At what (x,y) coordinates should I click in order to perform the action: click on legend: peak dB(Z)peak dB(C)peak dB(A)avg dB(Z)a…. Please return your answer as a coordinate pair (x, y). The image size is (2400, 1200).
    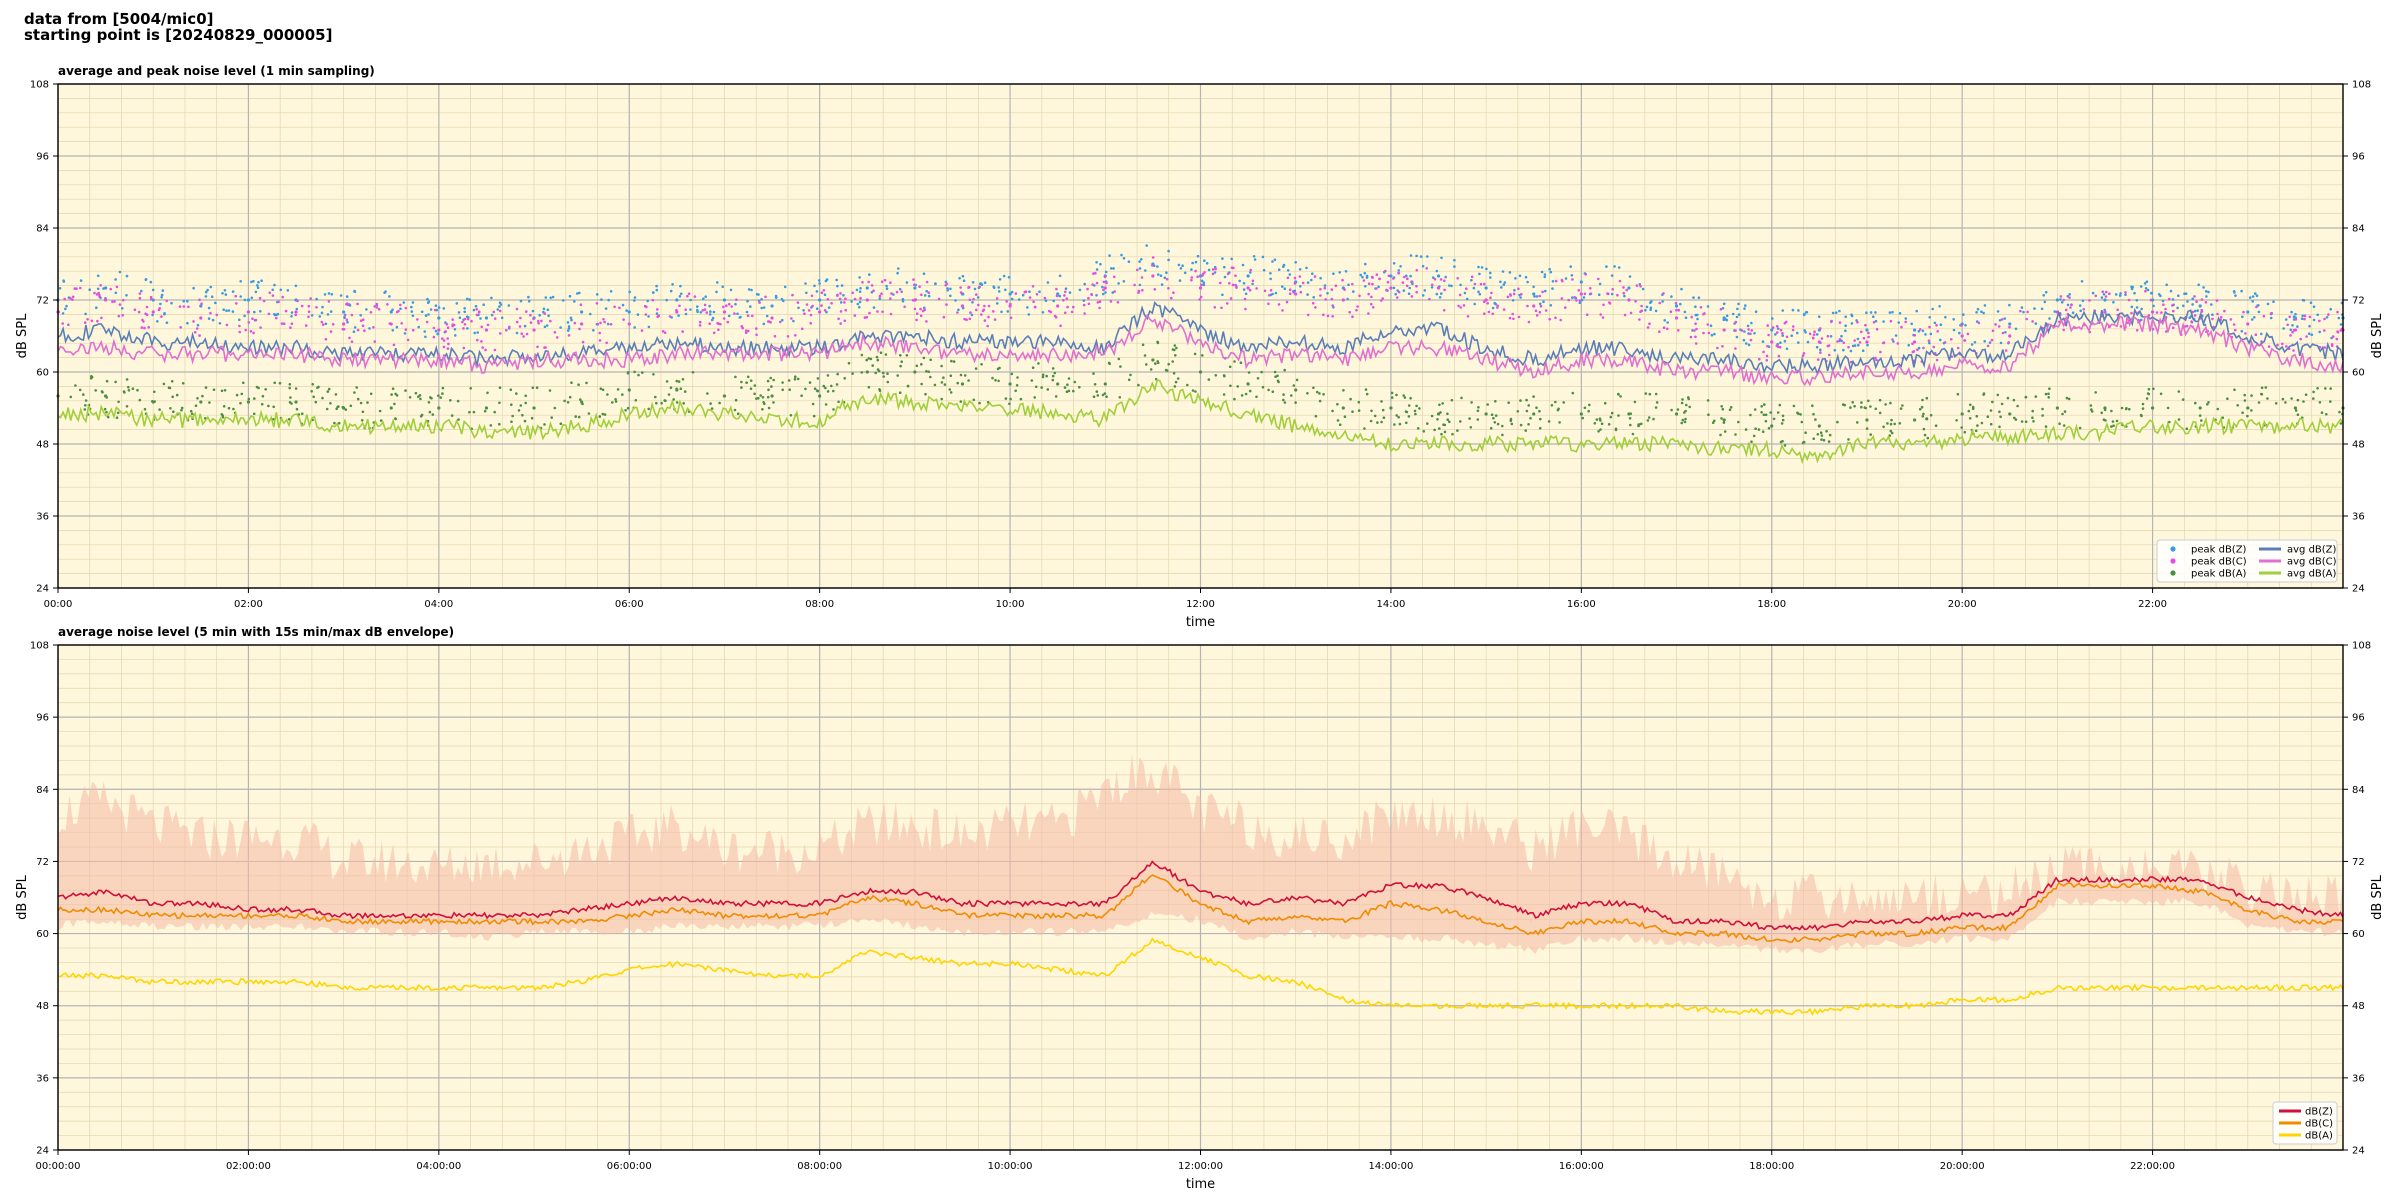
    Looking at the image, I should click on (2247, 561).